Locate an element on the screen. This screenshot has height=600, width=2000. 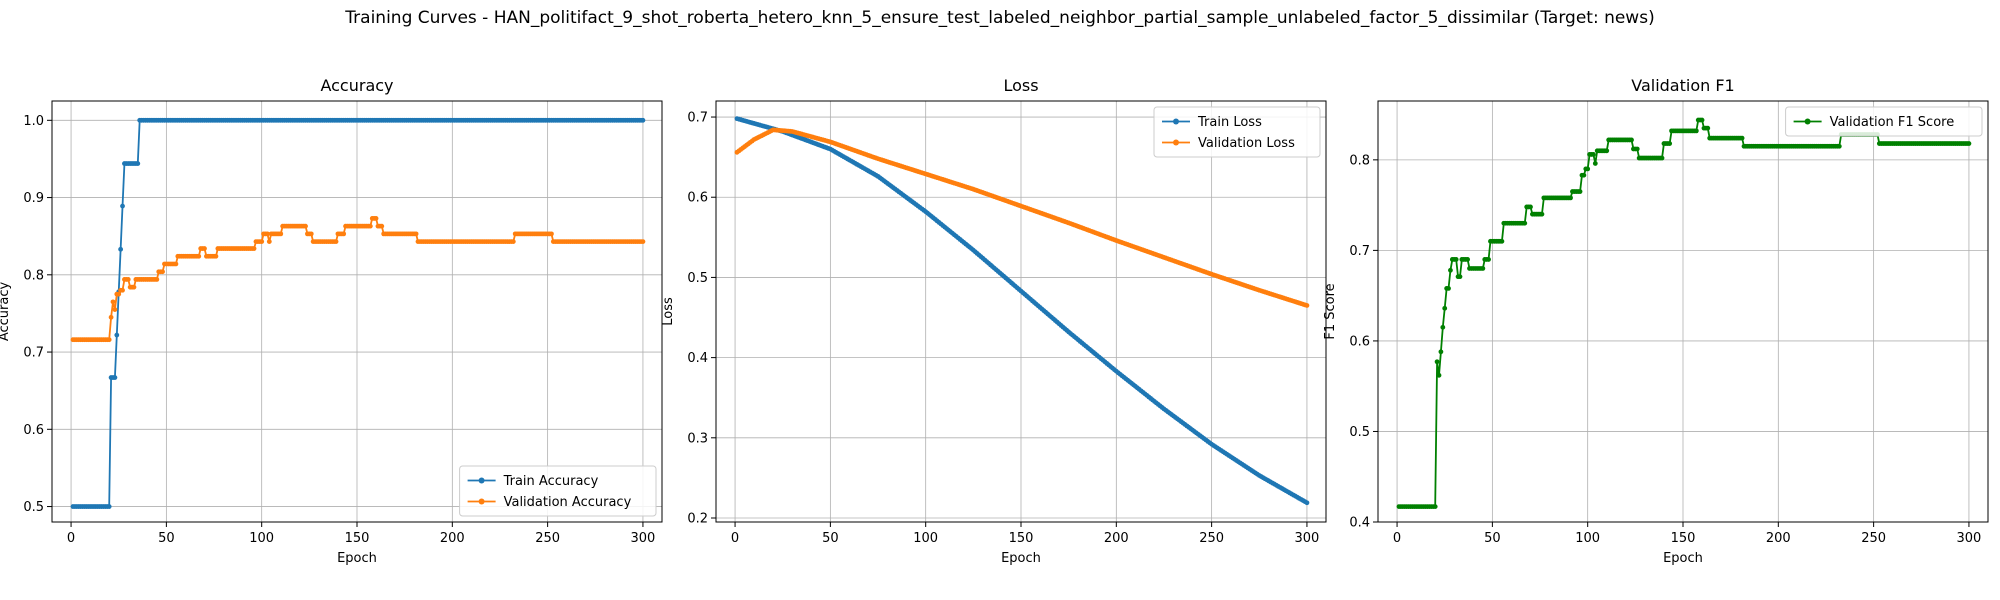
legend-label: Train Accuracy is located at coordinates (551, 481).